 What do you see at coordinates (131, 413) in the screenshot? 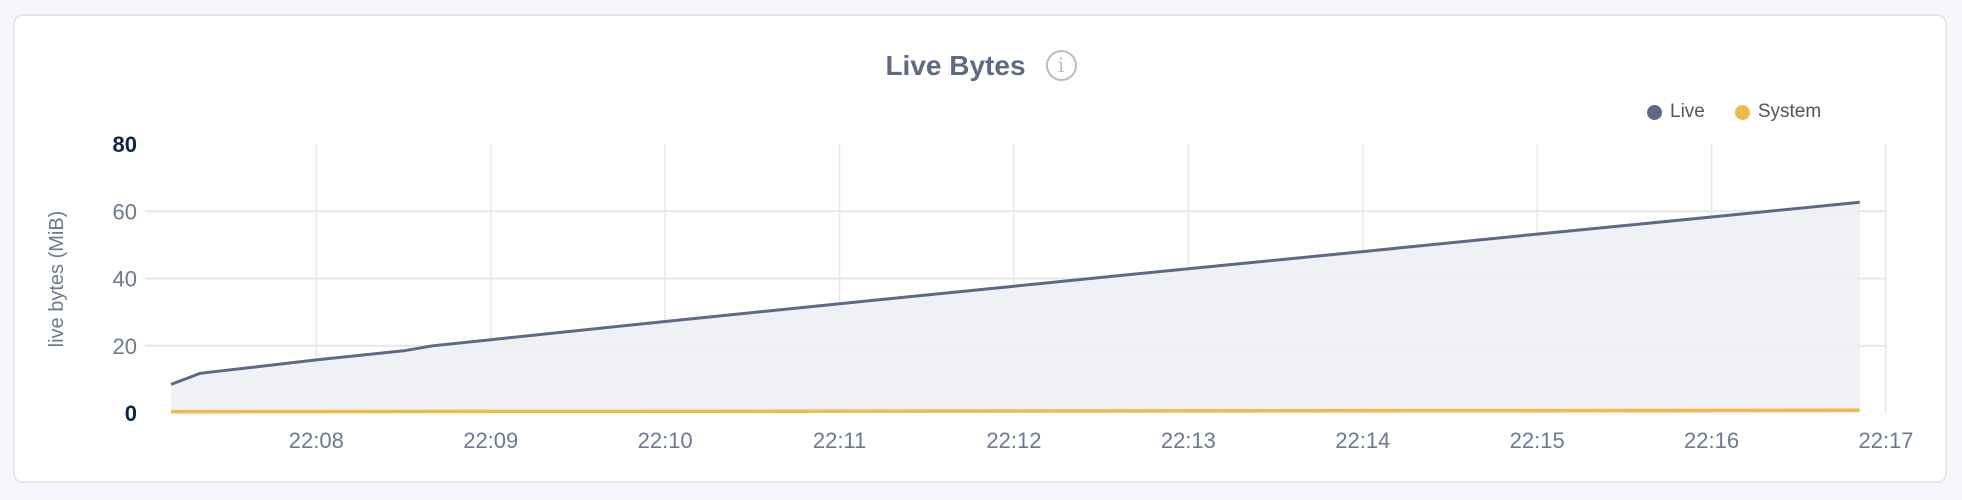
I see `y-tick-label: 0` at bounding box center [131, 413].